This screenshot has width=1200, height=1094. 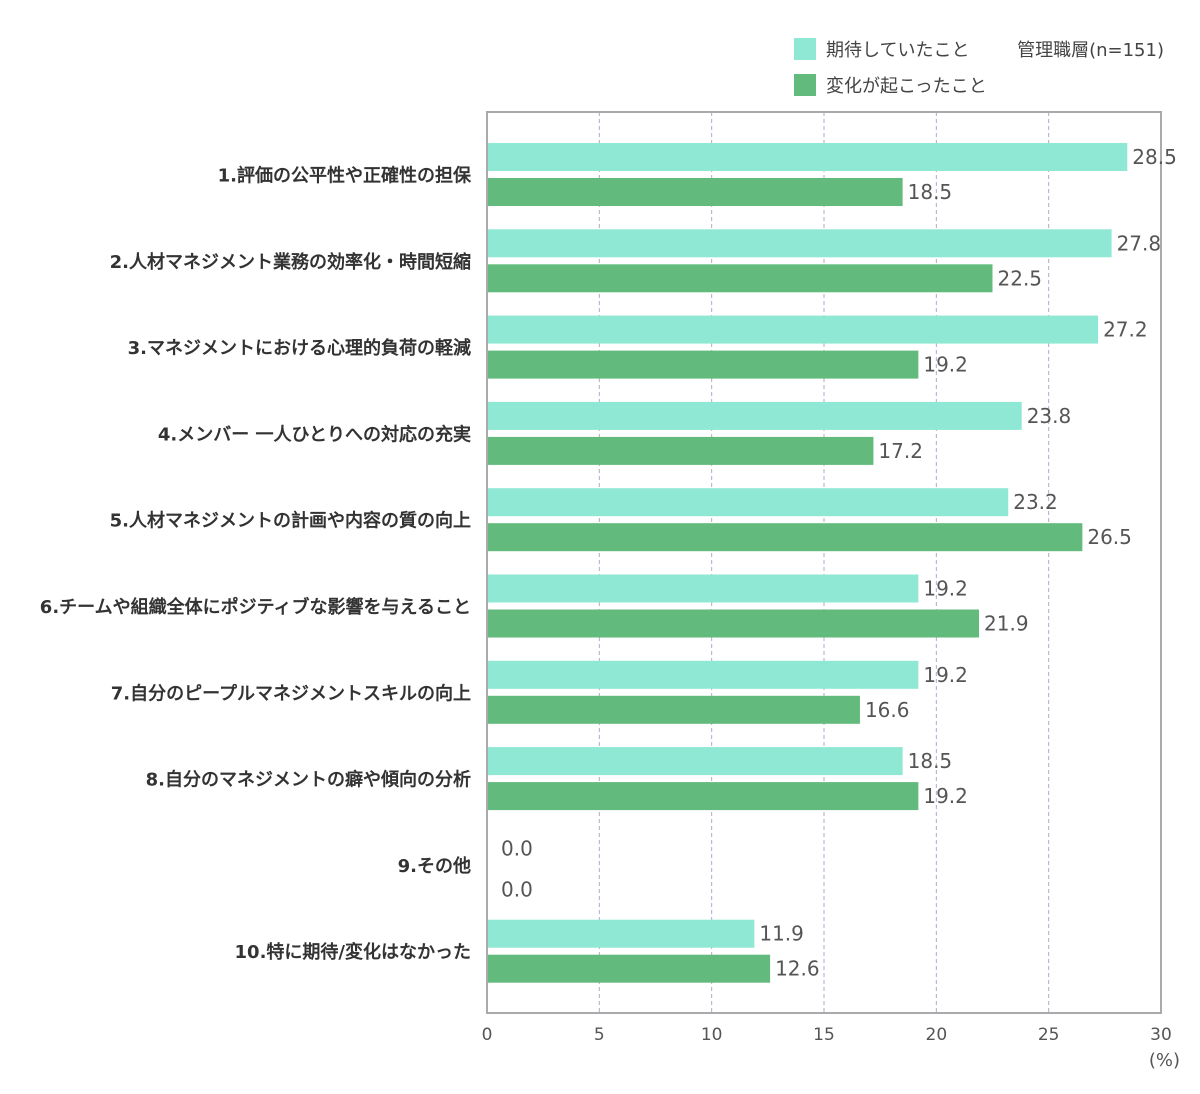 I want to click on category-label: 5.人材マネジメントの計画や内容の質の向上, so click(x=290, y=521).